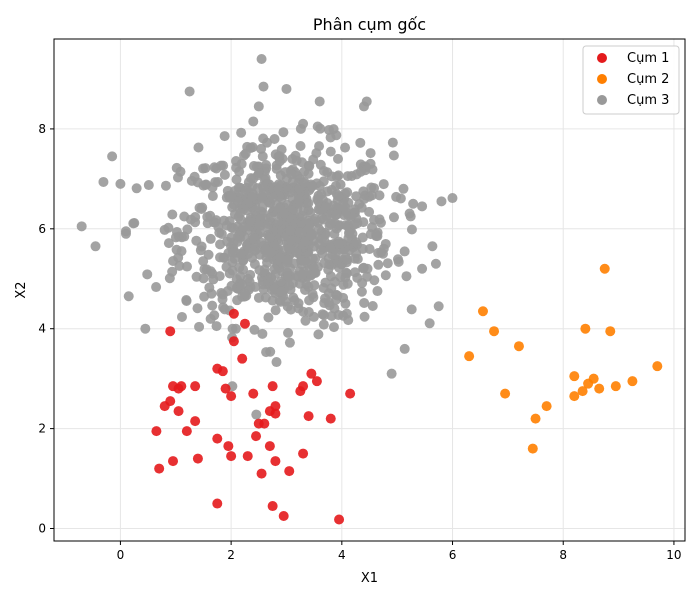  Describe the element at coordinates (42, 129) in the screenshot. I see `y-tick-label: 8` at that location.